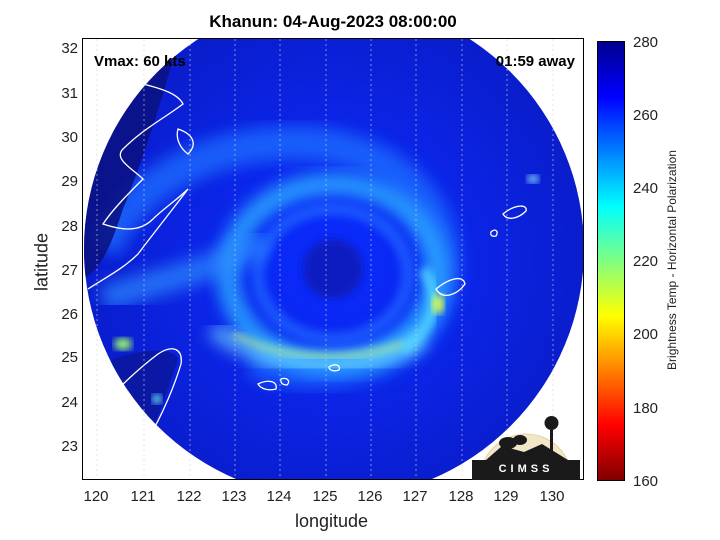 This screenshot has width=720, height=540. What do you see at coordinates (646, 334) in the screenshot?
I see `colorbar-tick-label: 200` at bounding box center [646, 334].